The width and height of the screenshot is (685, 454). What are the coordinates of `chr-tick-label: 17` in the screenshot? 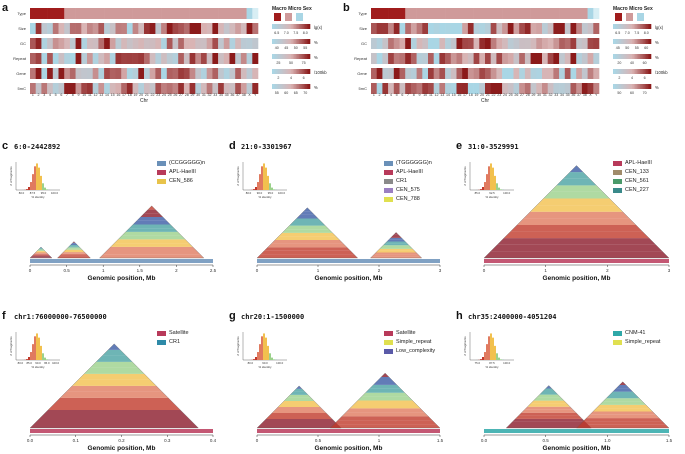 It's located at (124, 95).